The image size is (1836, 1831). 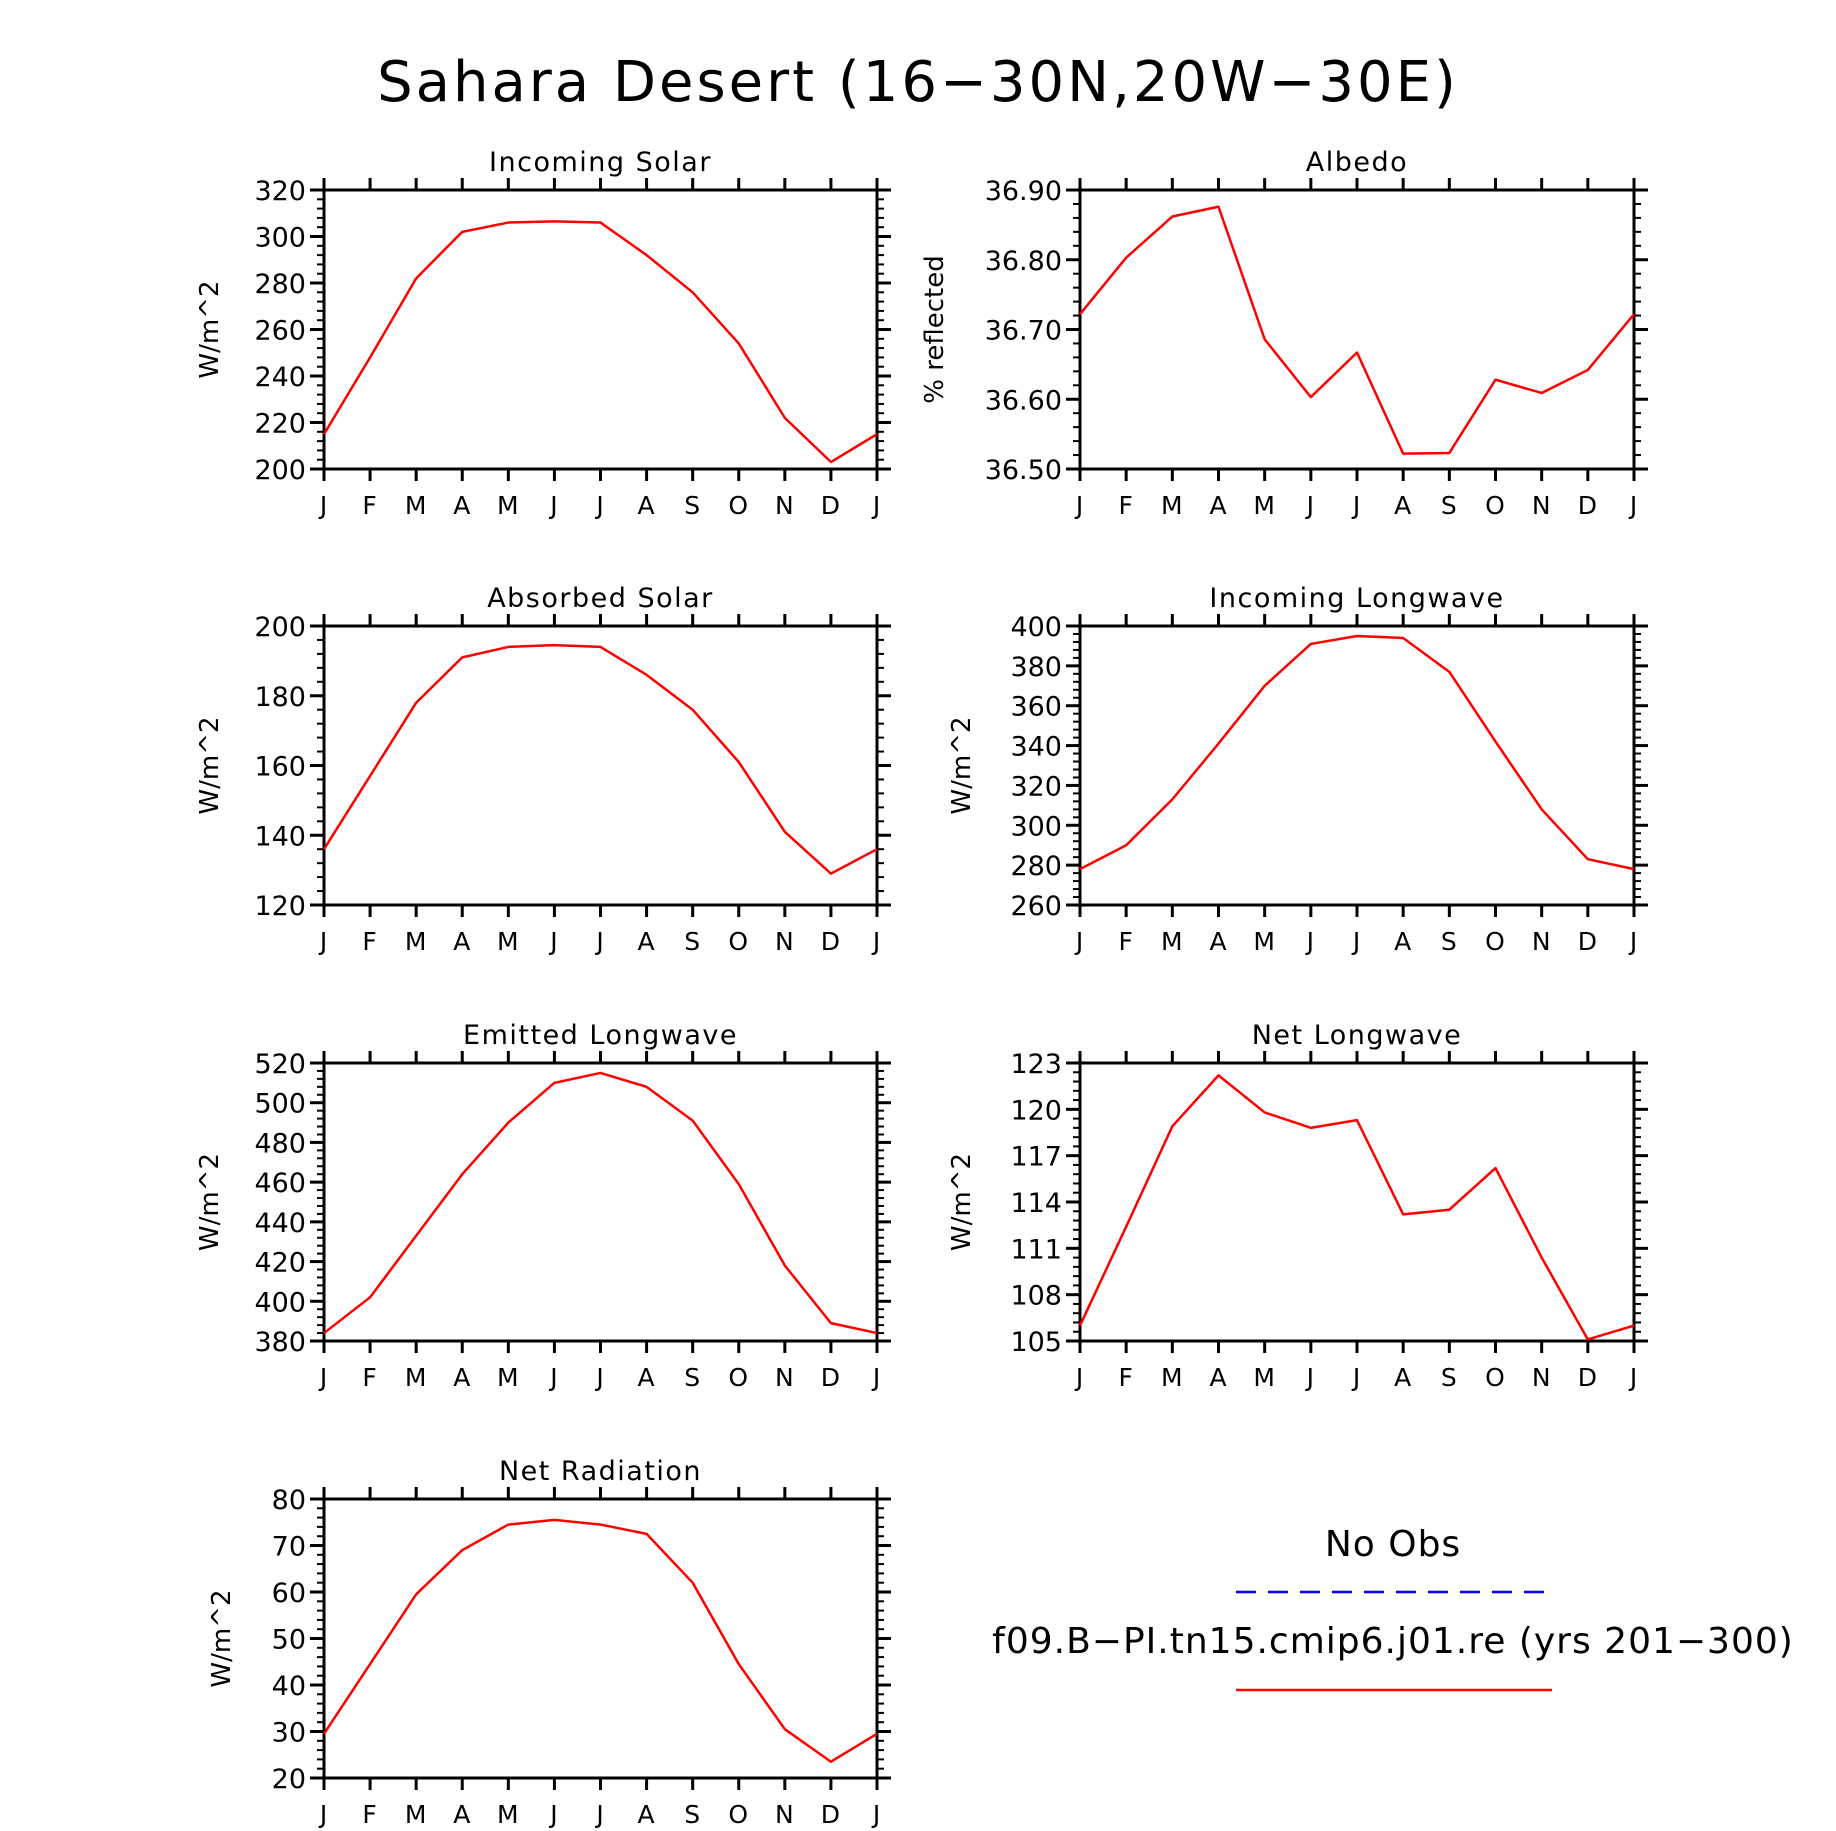 I want to click on y-tick-label: 70, so click(x=289, y=1547).